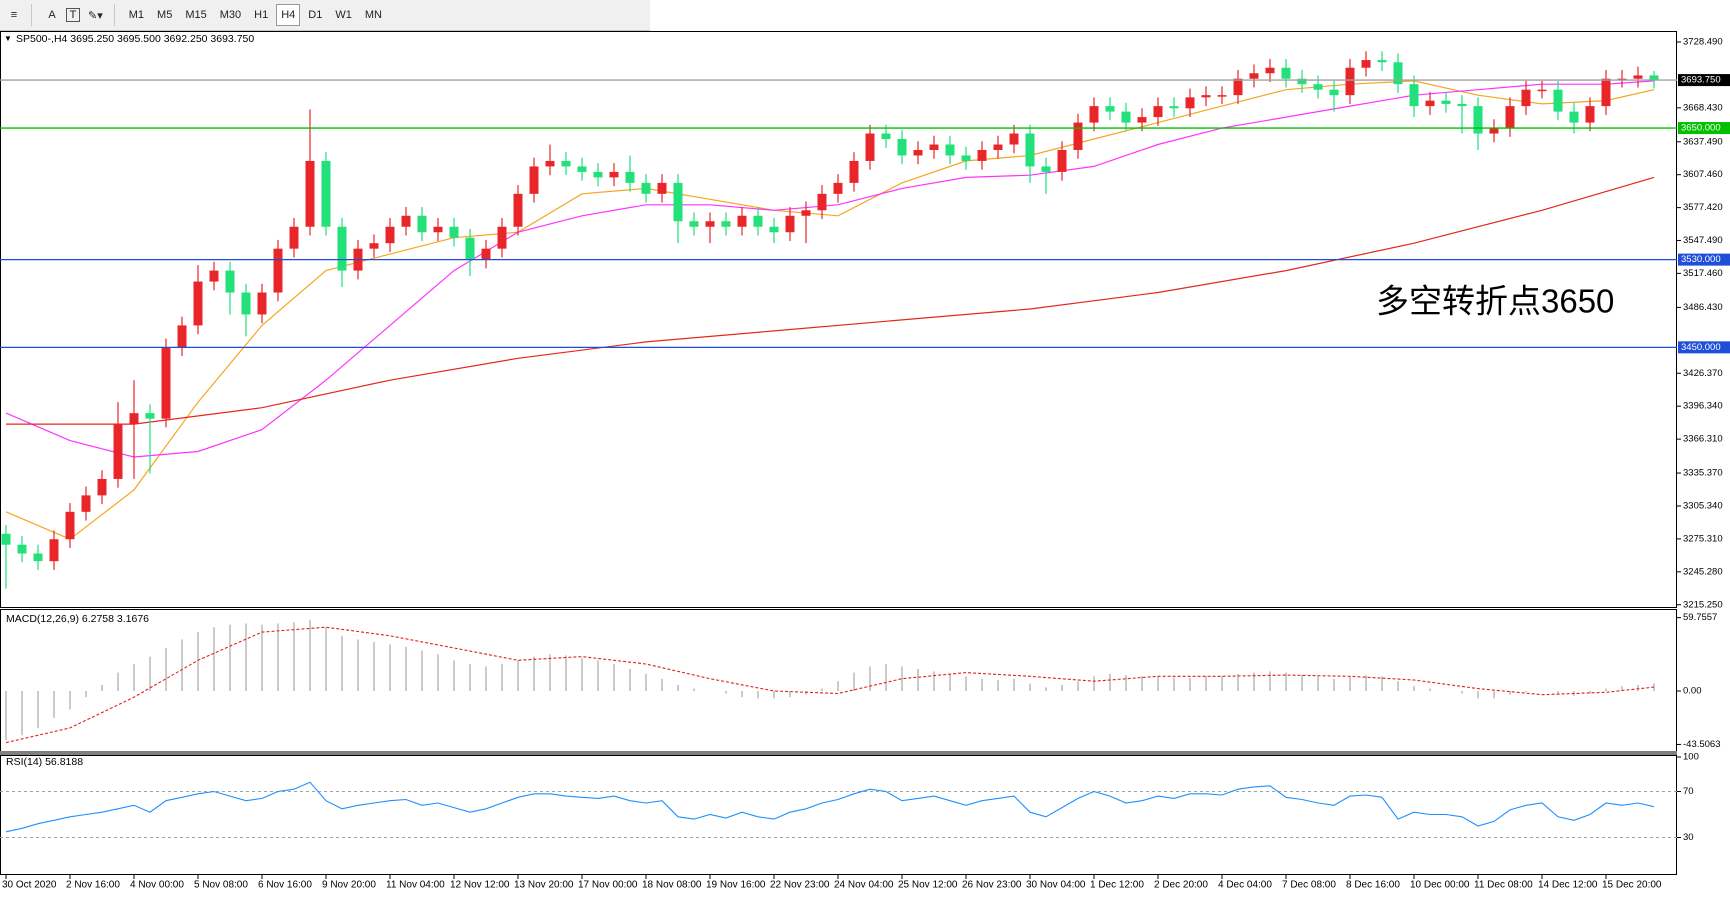 The height and width of the screenshot is (897, 1730). What do you see at coordinates (1701, 347) in the screenshot?
I see `level-label: 3450.000` at bounding box center [1701, 347].